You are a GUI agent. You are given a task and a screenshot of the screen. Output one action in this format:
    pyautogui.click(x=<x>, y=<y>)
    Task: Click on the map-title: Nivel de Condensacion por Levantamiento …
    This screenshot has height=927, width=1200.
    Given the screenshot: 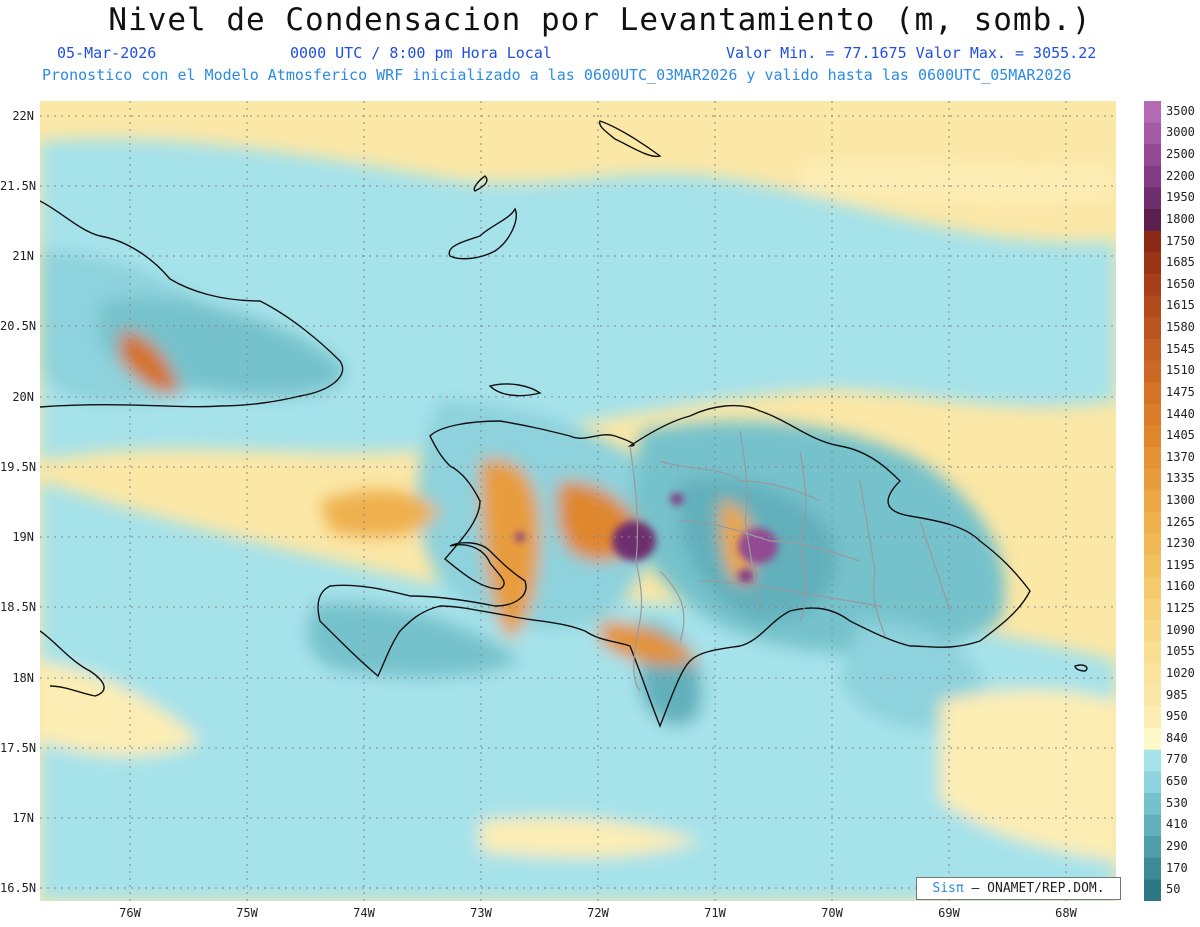 What is the action you would take?
    pyautogui.click(x=600, y=20)
    